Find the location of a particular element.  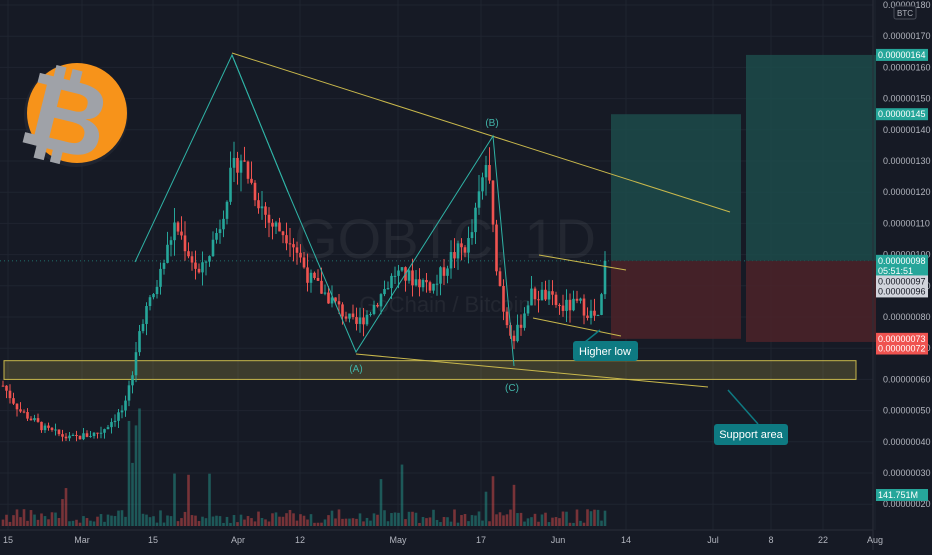

profit-zone is located at coordinates (811, 157).